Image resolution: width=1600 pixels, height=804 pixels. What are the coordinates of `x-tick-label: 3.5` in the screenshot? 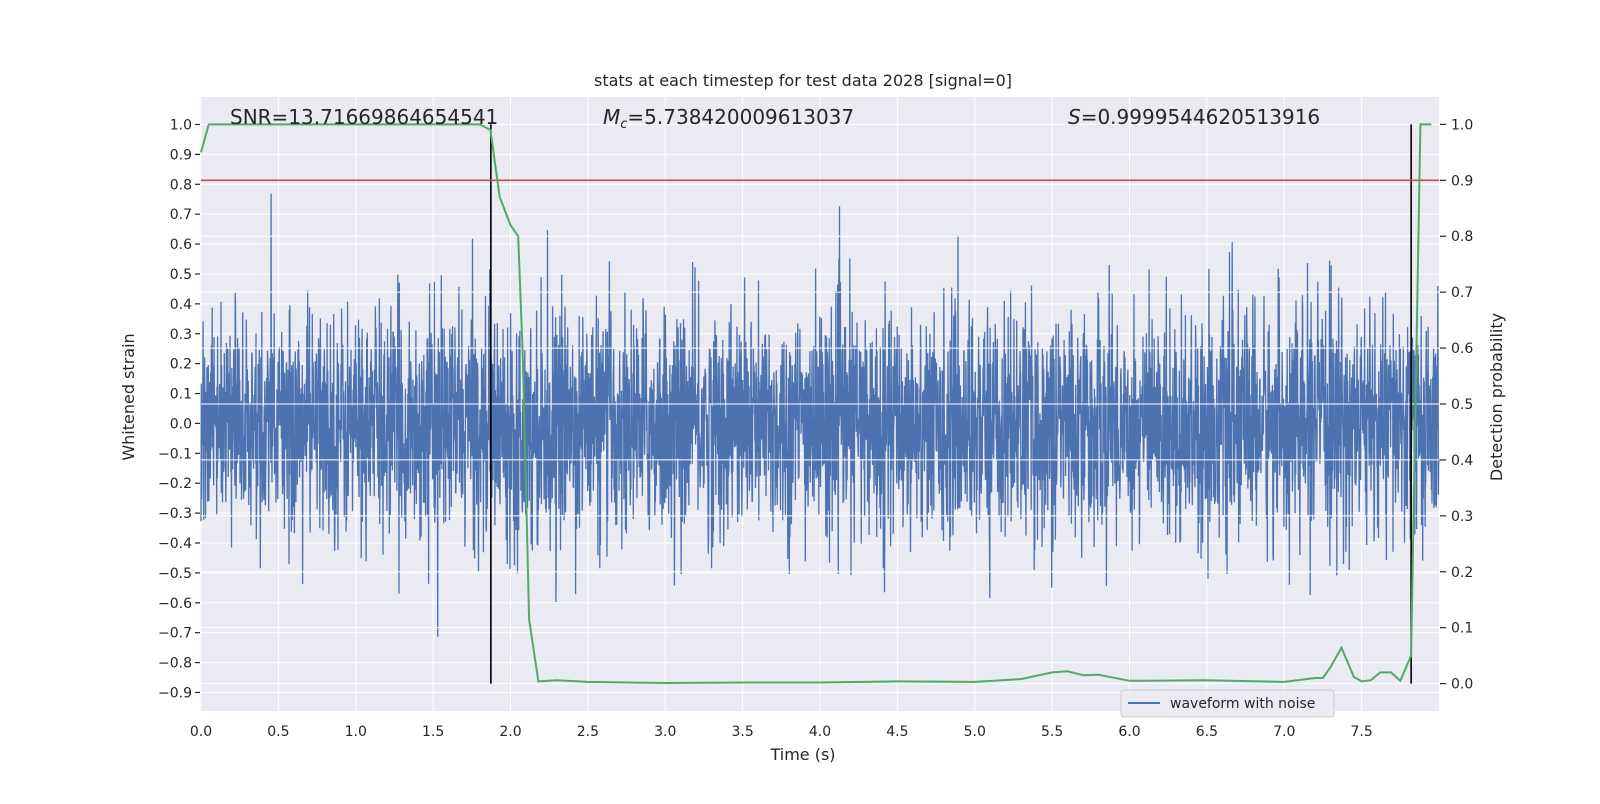 It's located at (742, 732).